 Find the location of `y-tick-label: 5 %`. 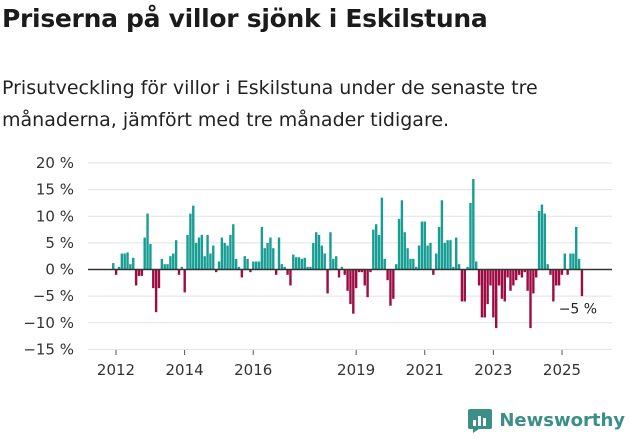

y-tick-label: 5 % is located at coordinates (59, 243).